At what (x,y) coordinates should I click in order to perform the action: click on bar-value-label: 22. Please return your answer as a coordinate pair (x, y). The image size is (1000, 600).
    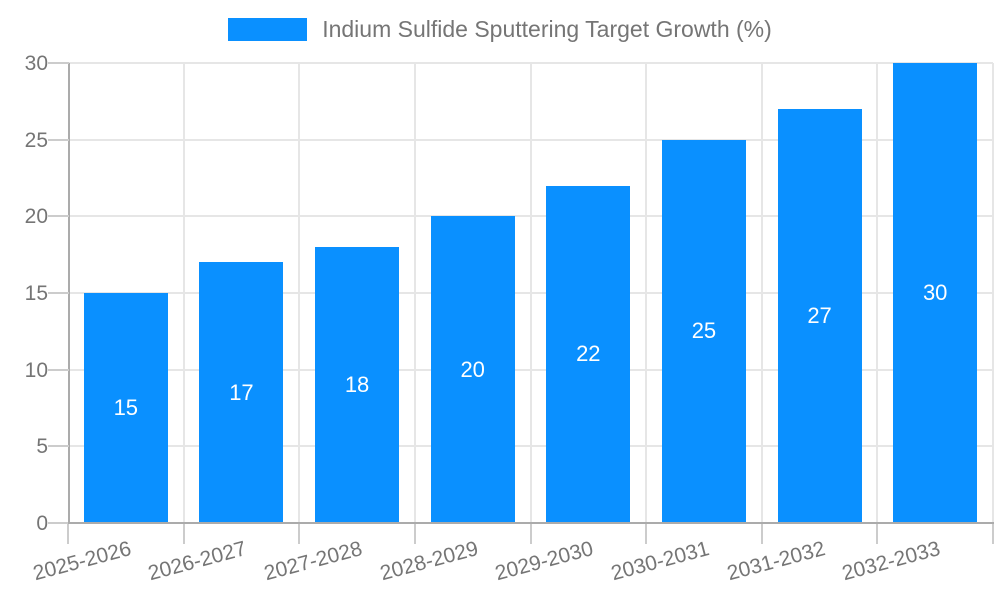
    Looking at the image, I should click on (588, 354).